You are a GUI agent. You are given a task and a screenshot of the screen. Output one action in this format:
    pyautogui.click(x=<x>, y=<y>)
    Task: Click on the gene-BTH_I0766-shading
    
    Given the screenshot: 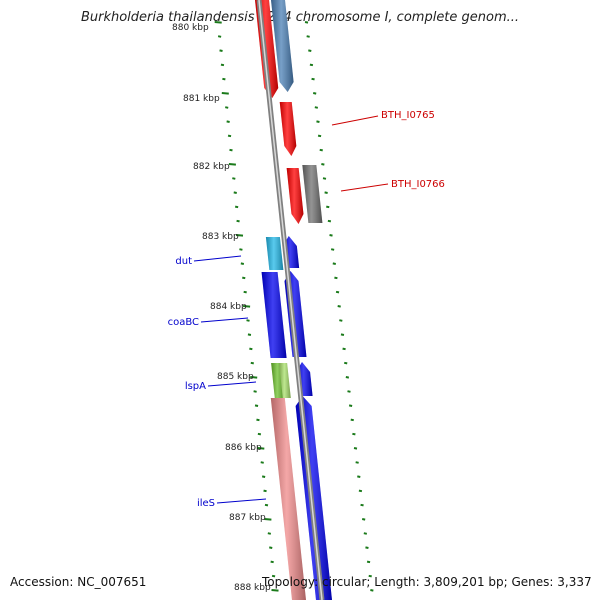 What is the action you would take?
    pyautogui.click(x=312, y=194)
    